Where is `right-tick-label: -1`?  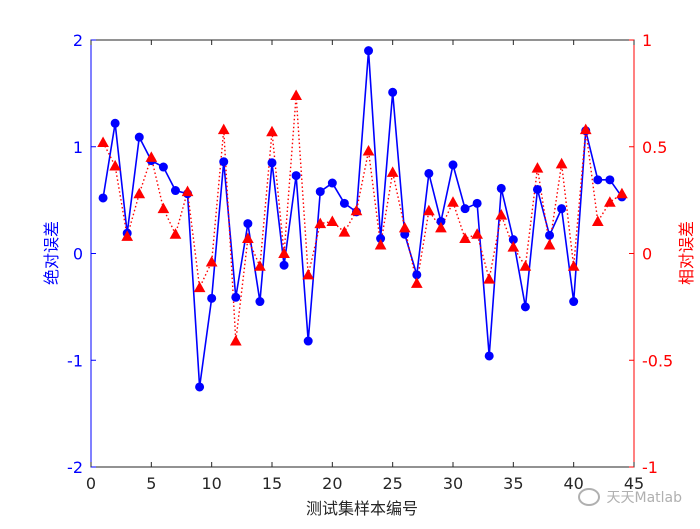 right-tick-label: -1 is located at coordinates (650, 467).